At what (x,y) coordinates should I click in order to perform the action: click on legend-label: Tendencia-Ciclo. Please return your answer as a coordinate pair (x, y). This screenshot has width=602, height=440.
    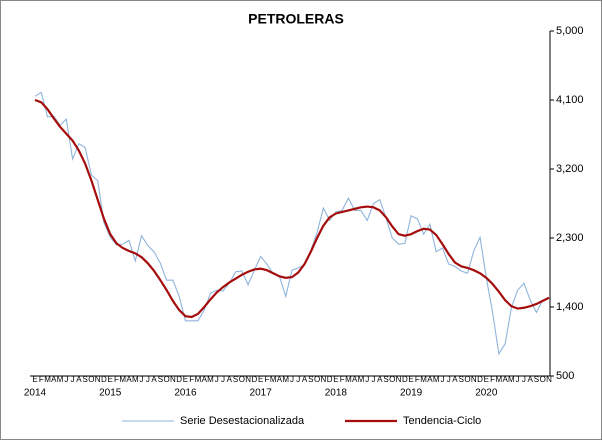
    Looking at the image, I should click on (442, 421).